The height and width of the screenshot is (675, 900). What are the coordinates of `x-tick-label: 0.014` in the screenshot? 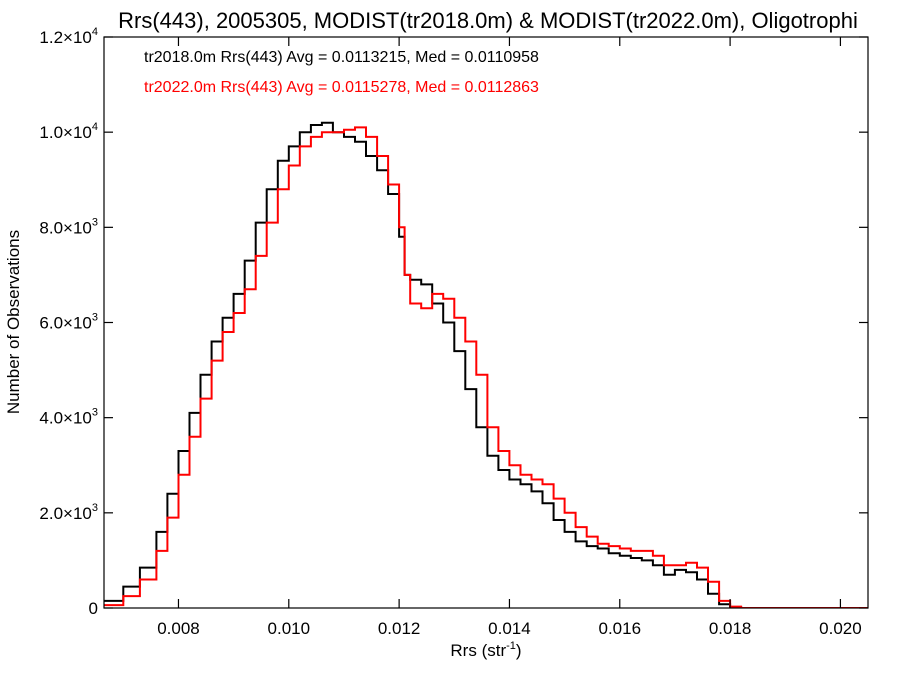 It's located at (509, 628).